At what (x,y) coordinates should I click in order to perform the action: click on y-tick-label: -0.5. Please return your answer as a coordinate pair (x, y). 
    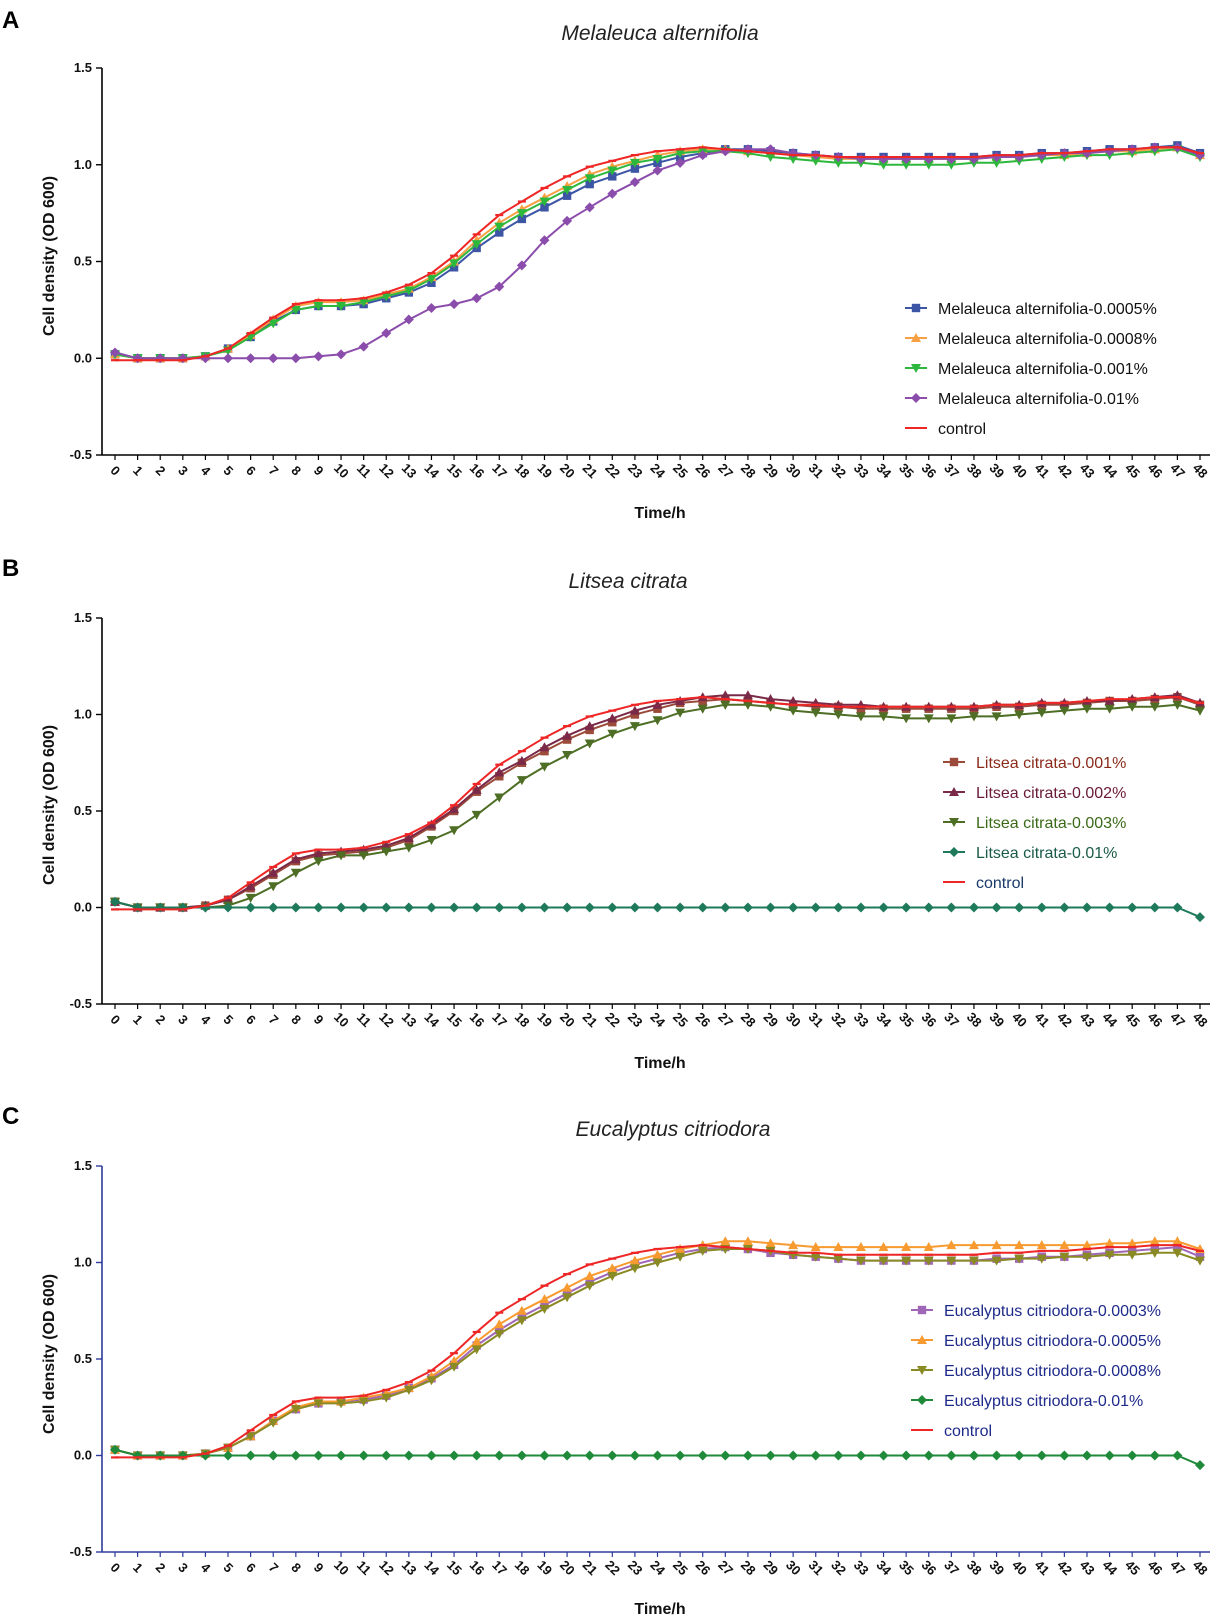
    Looking at the image, I should click on (81, 454).